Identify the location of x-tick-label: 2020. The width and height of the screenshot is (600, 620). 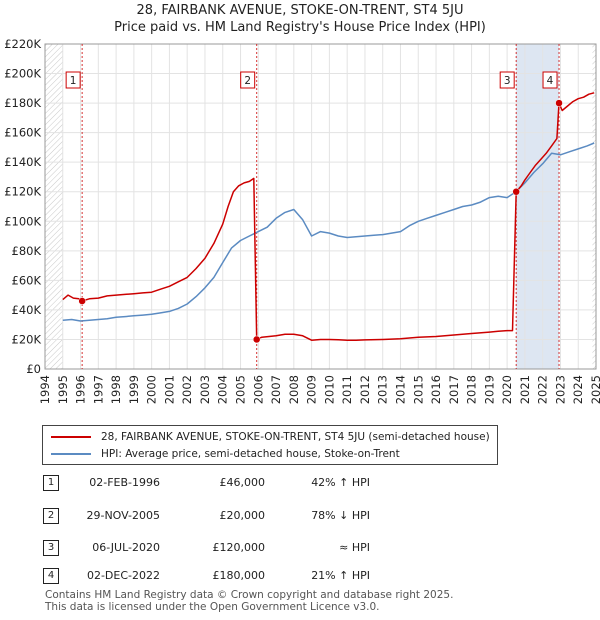
(507, 389).